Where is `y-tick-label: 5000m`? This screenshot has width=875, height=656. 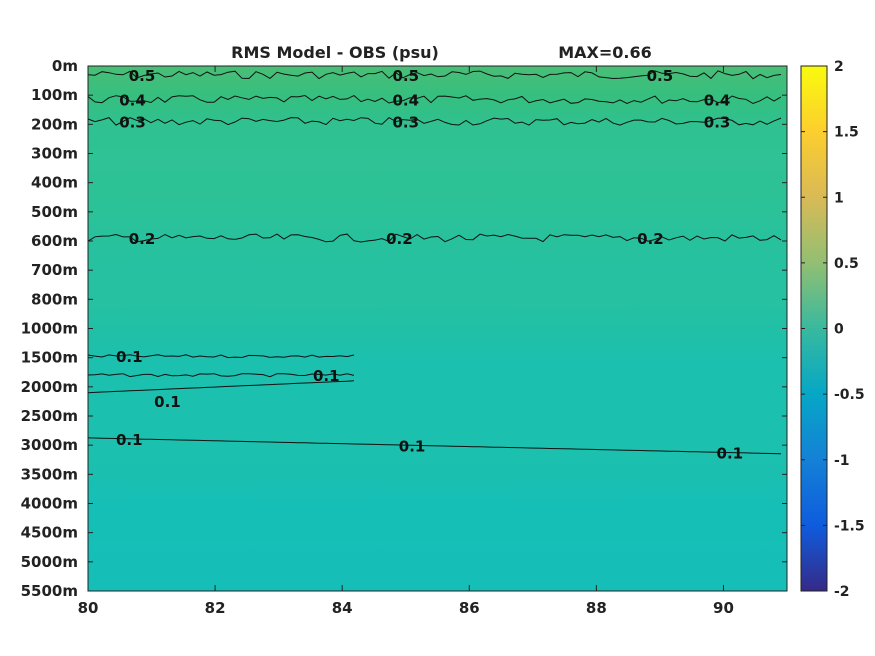 y-tick-label: 5000m is located at coordinates (49, 562).